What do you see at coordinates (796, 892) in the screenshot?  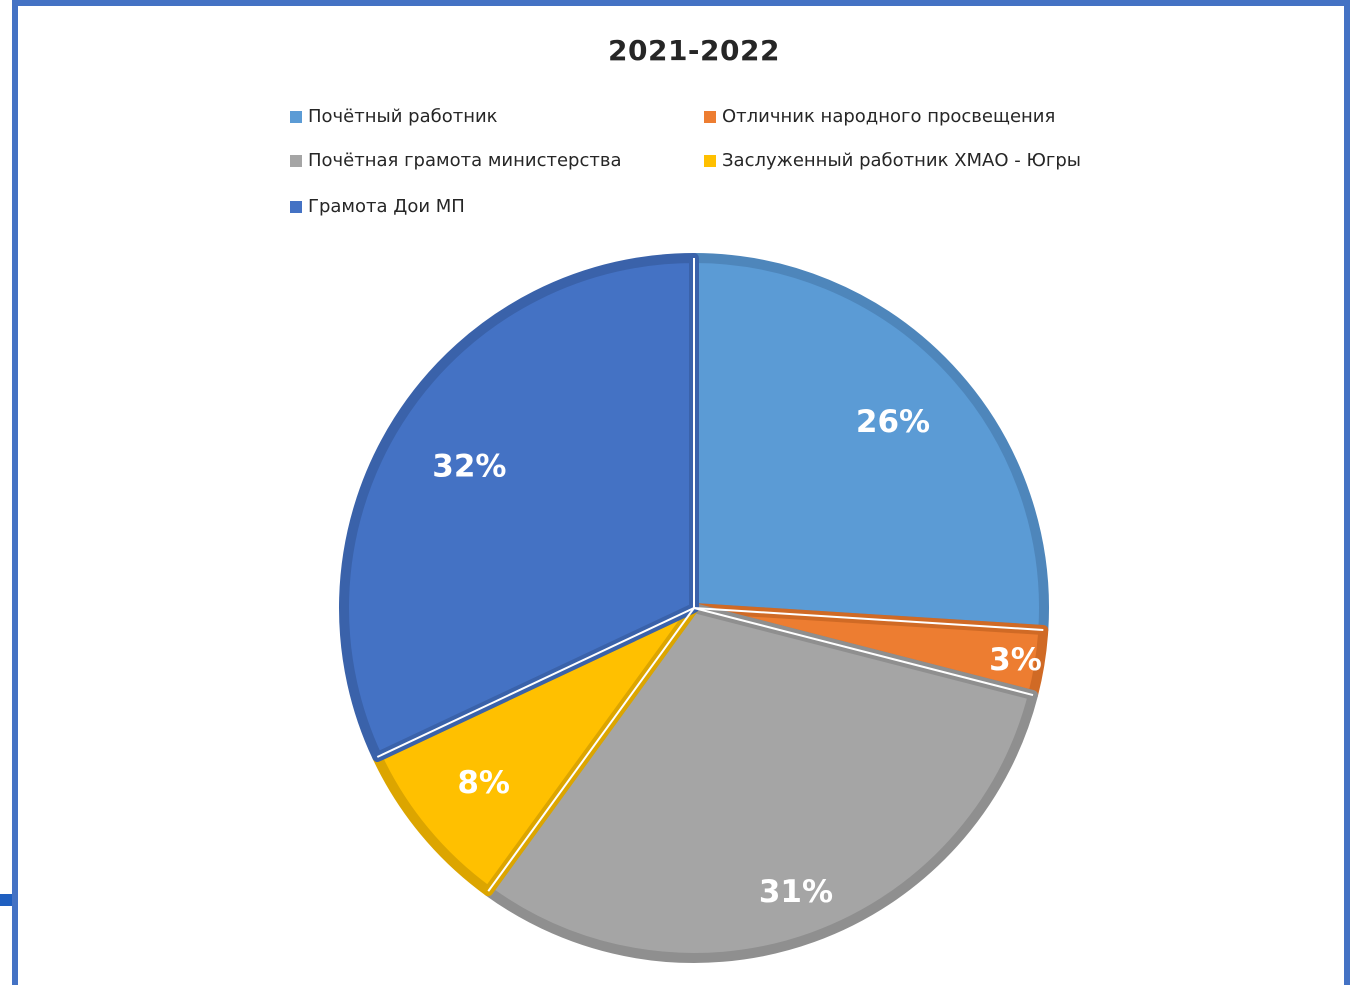 I see `data-label-2: 31%` at bounding box center [796, 892].